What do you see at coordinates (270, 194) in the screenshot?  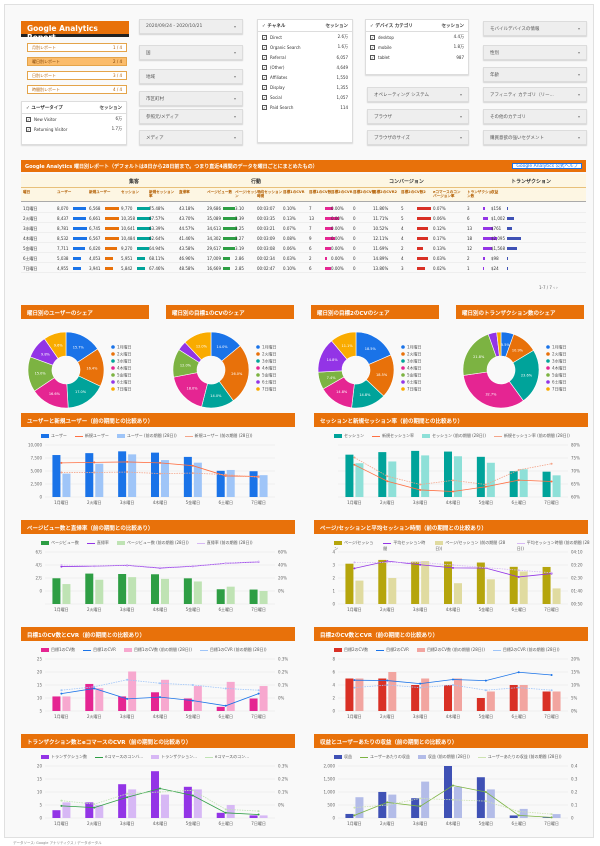 I see `column-header: 平均セッション時間` at bounding box center [270, 194].